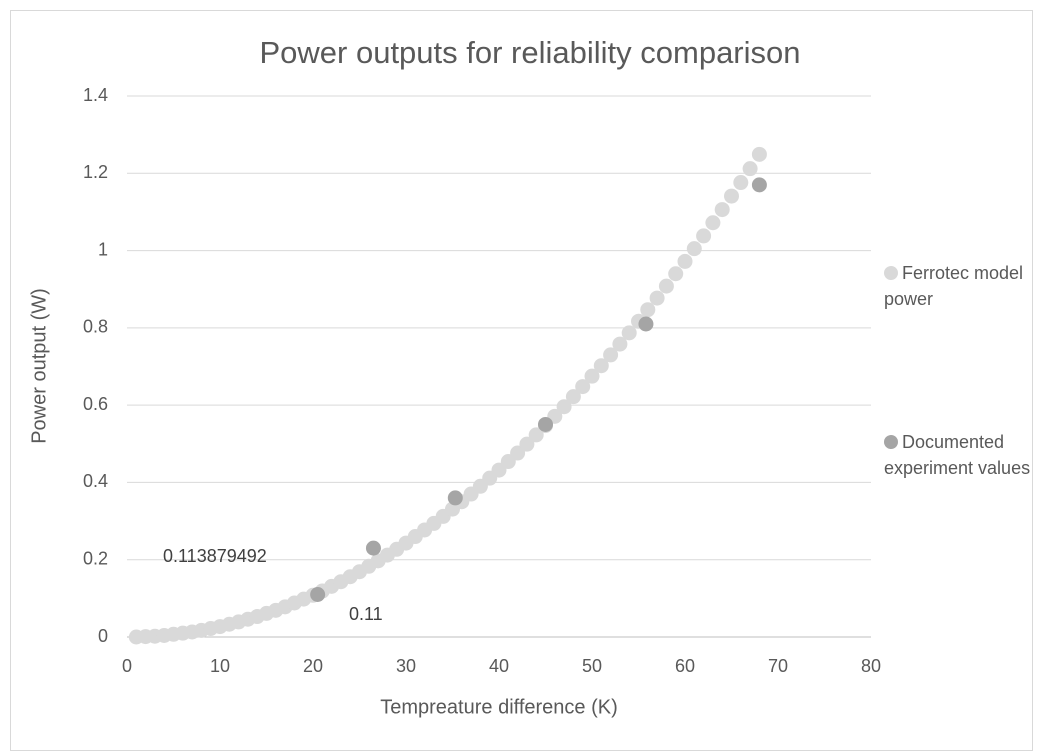  What do you see at coordinates (95, 95) in the screenshot?
I see `y-tick-label: 1.4` at bounding box center [95, 95].